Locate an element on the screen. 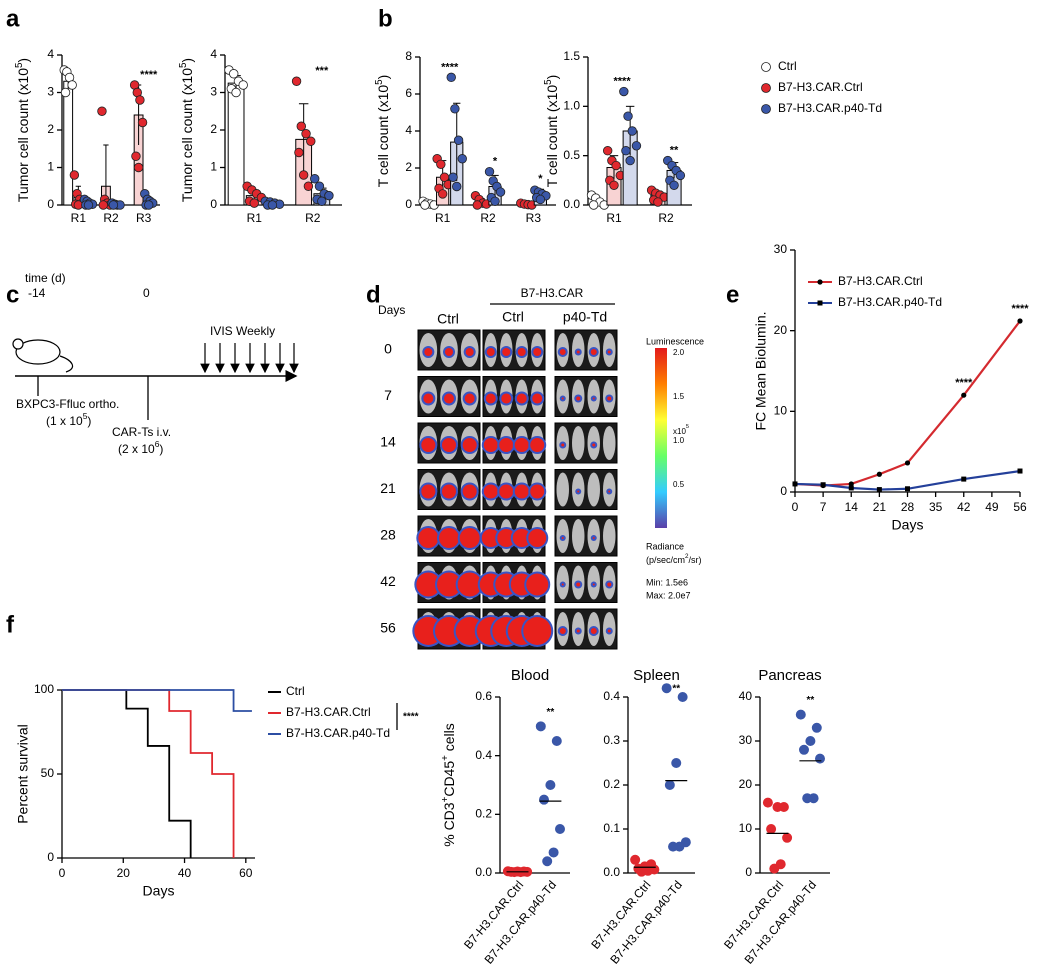  significance: *** is located at coordinates (322, 71).